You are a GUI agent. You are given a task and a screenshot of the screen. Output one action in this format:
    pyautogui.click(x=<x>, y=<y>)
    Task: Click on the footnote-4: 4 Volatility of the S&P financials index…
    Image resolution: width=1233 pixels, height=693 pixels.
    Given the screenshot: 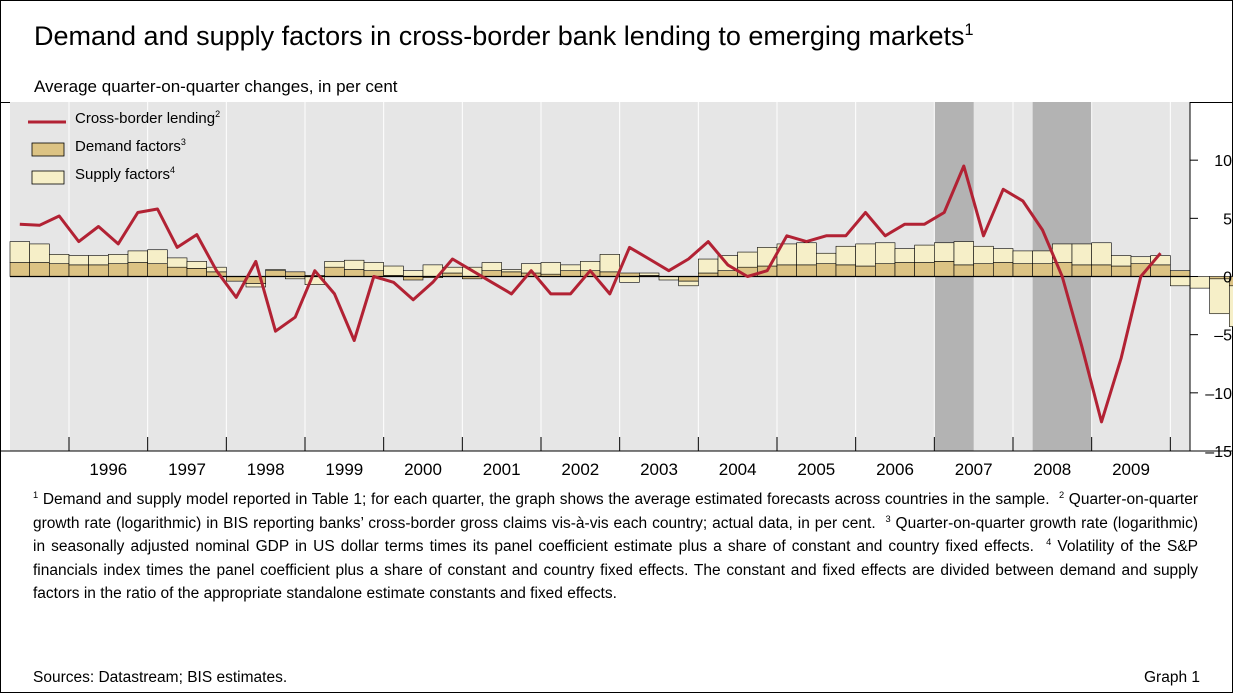 What is the action you would take?
    pyautogui.click(x=615, y=569)
    